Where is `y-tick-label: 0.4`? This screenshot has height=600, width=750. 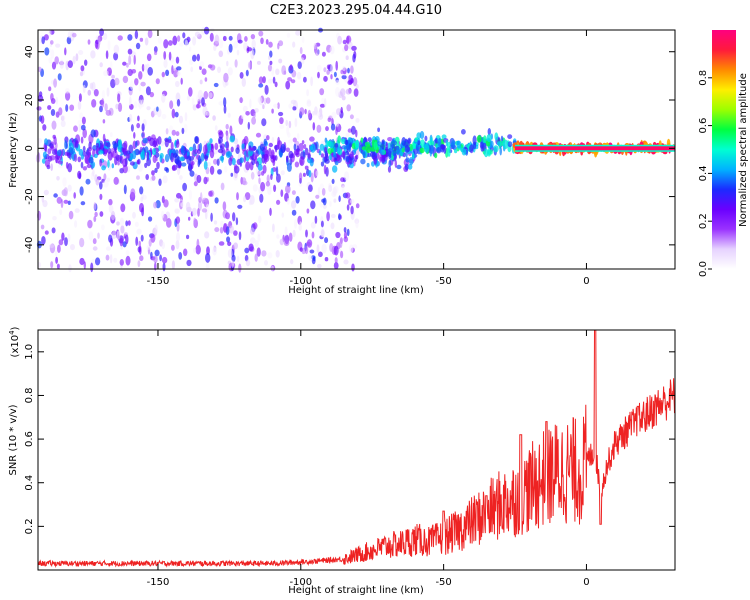 y-tick-label: 0.4 is located at coordinates (29, 483).